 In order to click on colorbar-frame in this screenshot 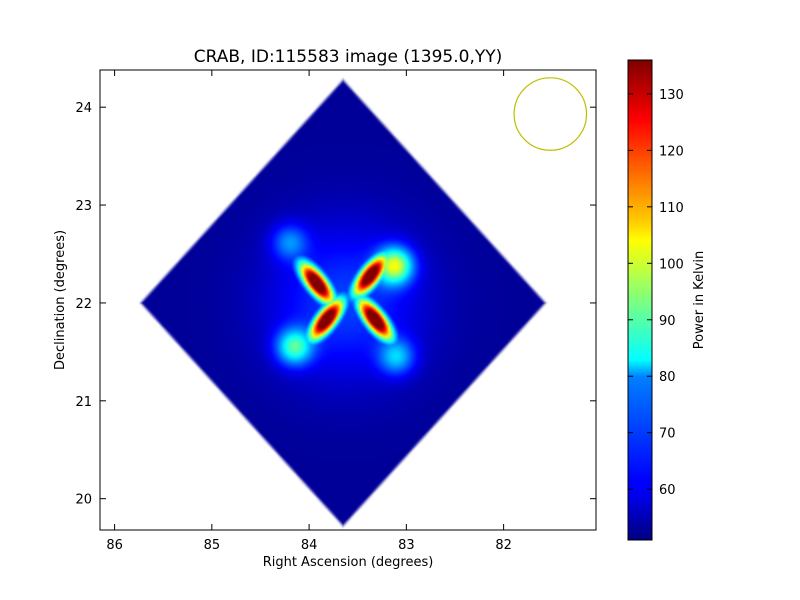, I will do `click(640, 300)`.